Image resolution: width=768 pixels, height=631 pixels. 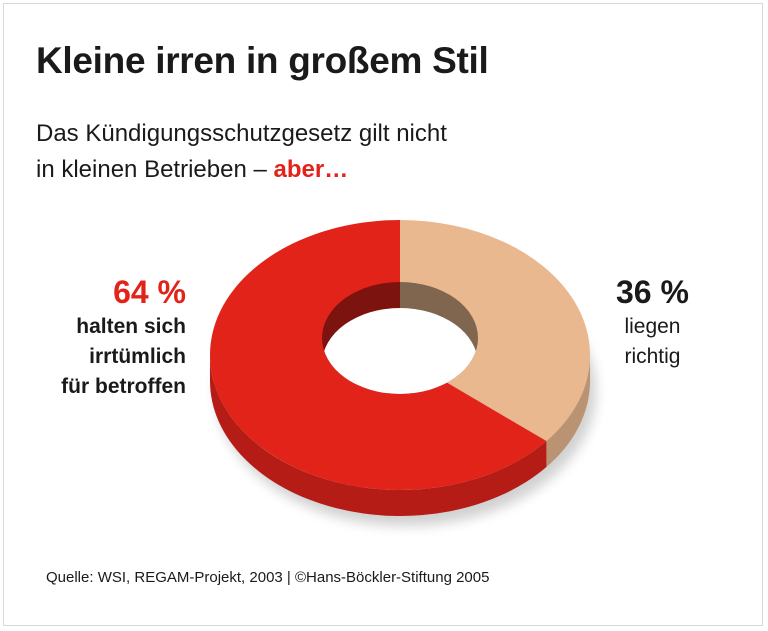 What do you see at coordinates (137, 356) in the screenshot?
I see `slice-text-line: irrtümlich` at bounding box center [137, 356].